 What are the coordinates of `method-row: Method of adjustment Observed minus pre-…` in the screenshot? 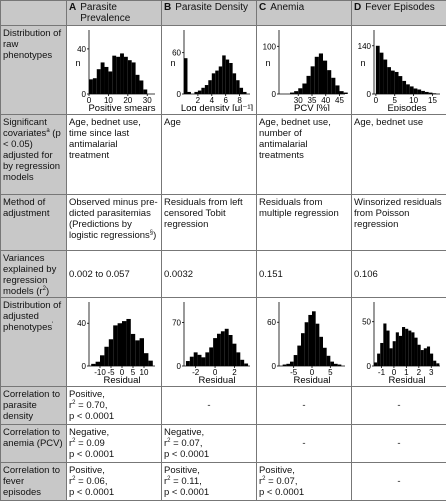 It's located at (223, 223).